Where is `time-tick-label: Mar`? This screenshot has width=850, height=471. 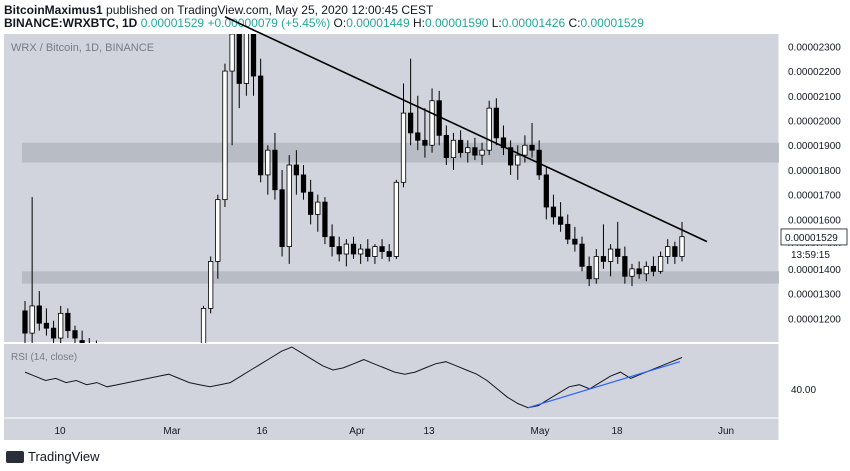
time-tick-label: Mar is located at coordinates (172, 431).